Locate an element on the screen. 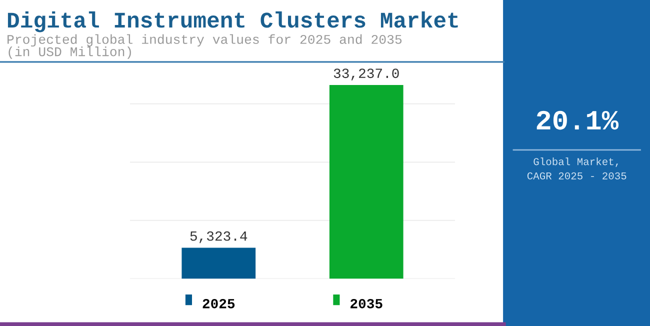 Image resolution: width=650 pixels, height=326 pixels. chart-subtitle: Projected global industry values for 2025 and 2035 (in USD Million) is located at coordinates (205, 46).